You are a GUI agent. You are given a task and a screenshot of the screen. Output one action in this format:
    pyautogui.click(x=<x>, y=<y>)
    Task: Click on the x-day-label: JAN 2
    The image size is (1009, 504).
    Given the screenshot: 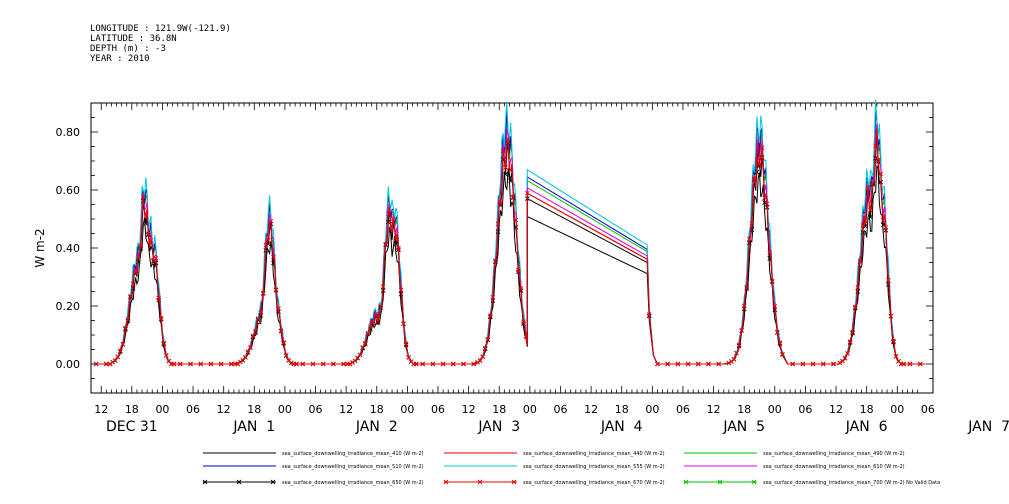 What is the action you would take?
    pyautogui.click(x=376, y=427)
    